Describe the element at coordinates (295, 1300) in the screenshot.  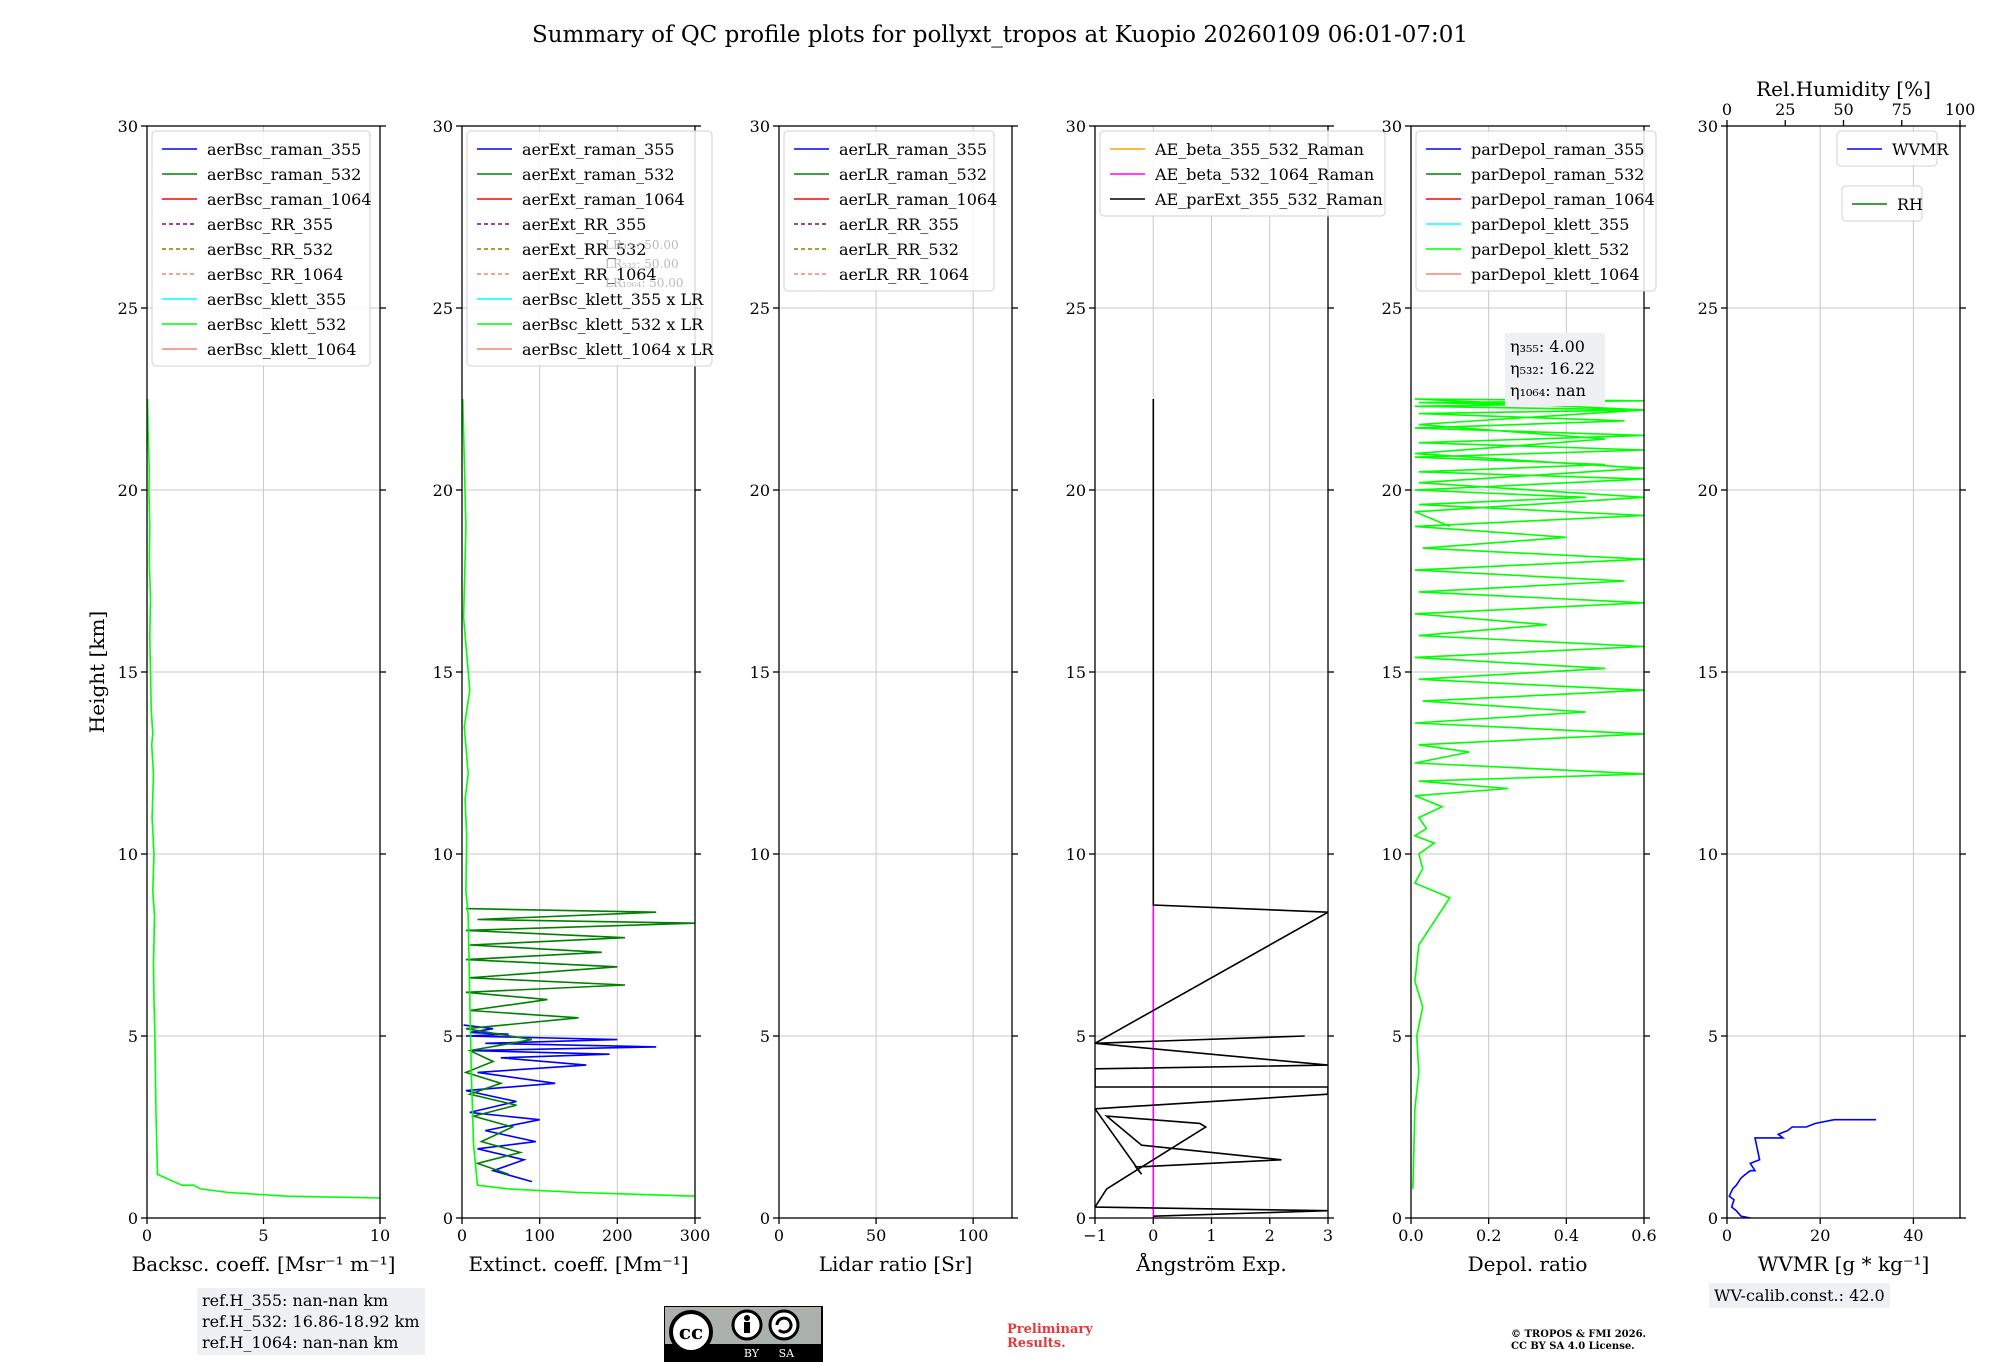
I see `ref-height-355: ref.H_355: nan-nan km` at that location.